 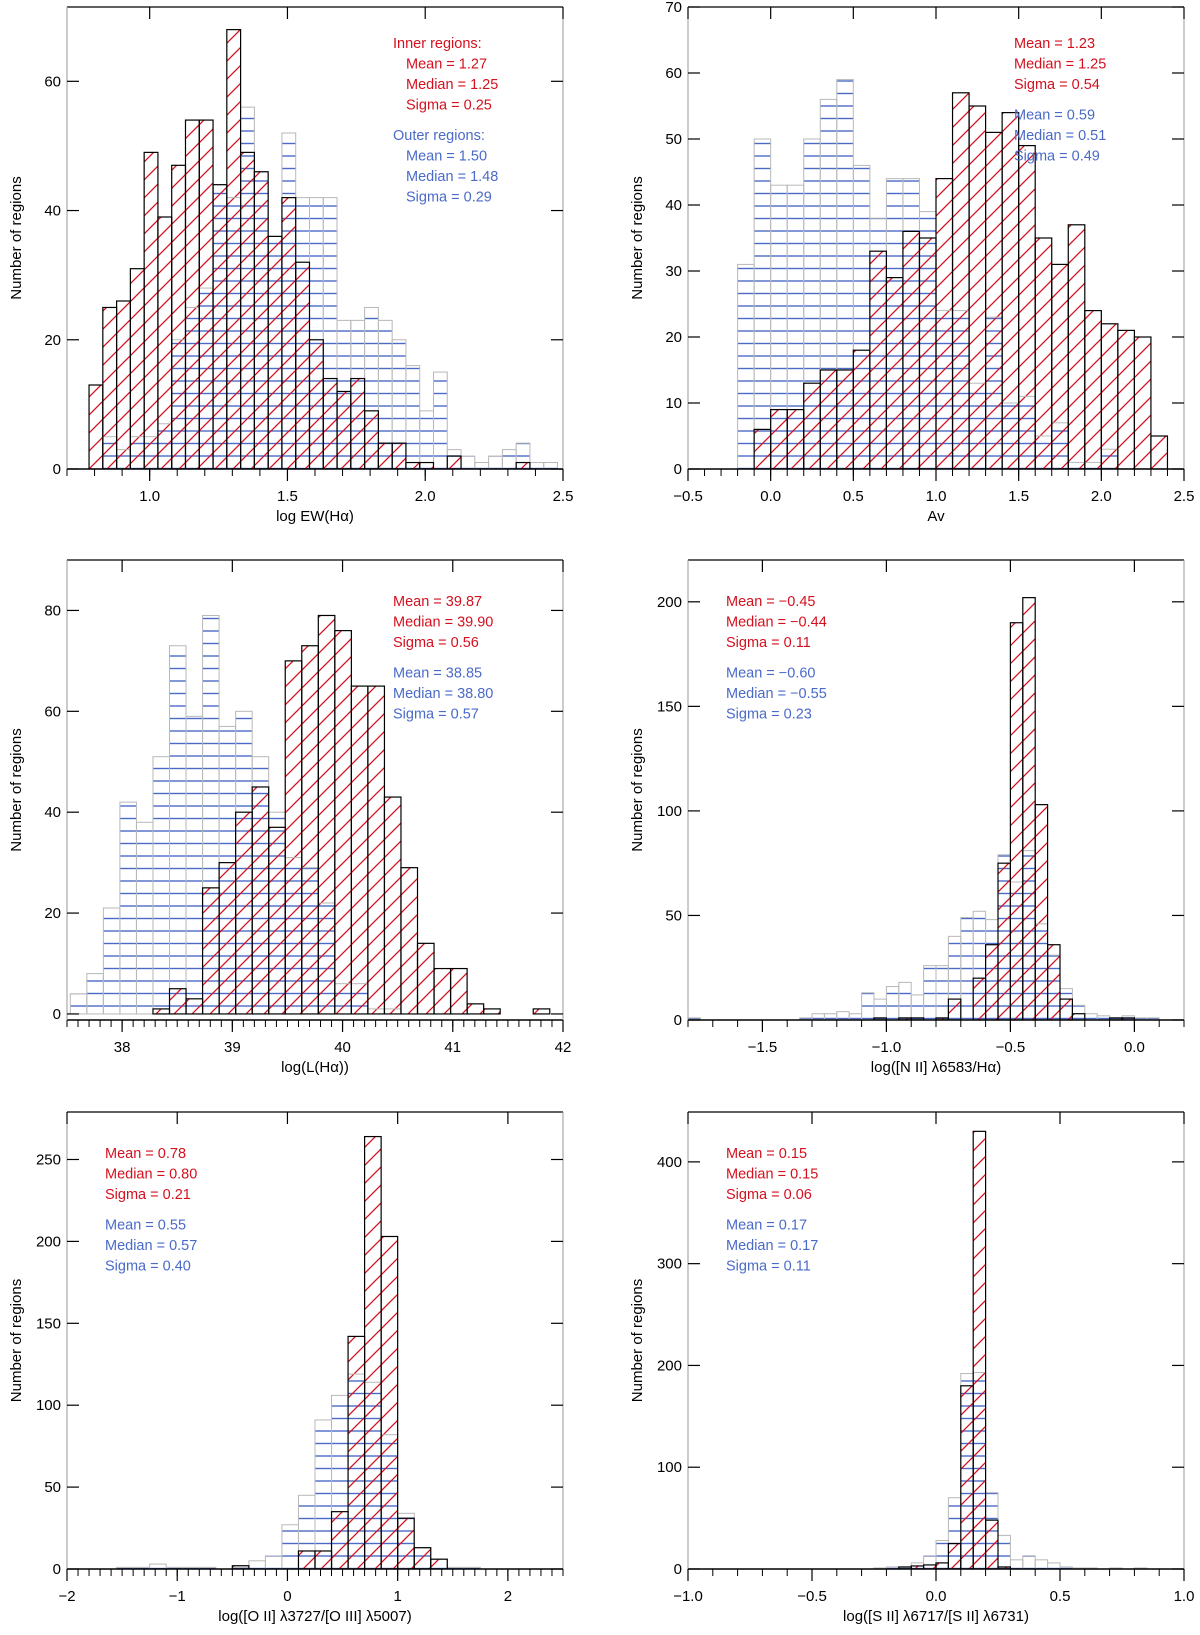 I want to click on x-tick-label: 0.0, so click(x=1134, y=1047).